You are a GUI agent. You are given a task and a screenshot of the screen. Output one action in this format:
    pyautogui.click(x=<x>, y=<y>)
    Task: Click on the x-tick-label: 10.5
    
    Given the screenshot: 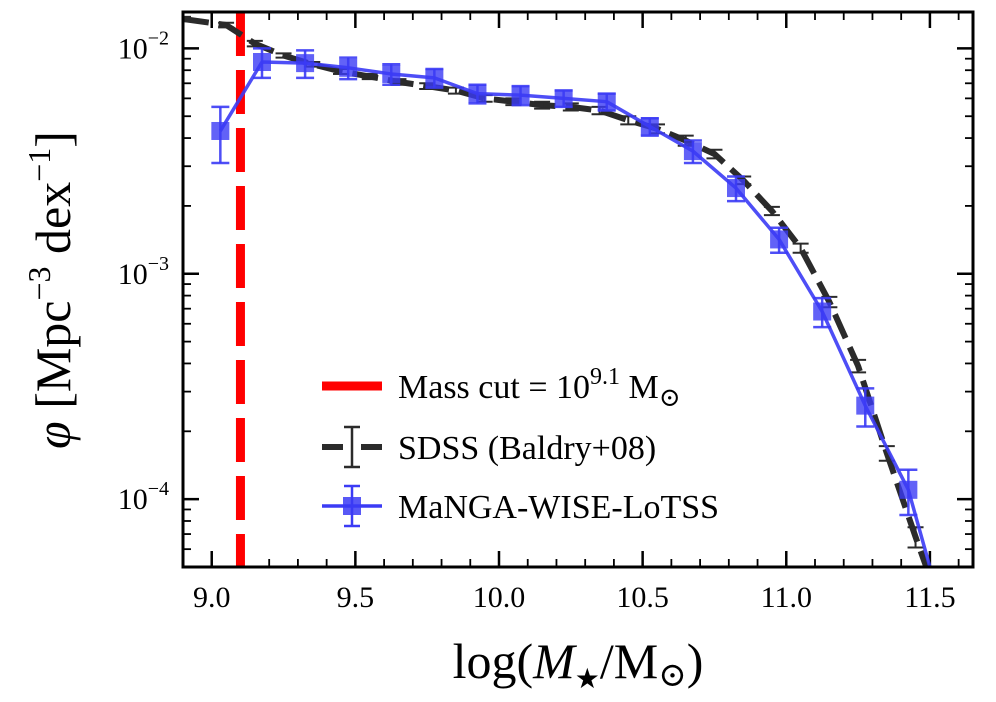 What is the action you would take?
    pyautogui.click(x=642, y=597)
    